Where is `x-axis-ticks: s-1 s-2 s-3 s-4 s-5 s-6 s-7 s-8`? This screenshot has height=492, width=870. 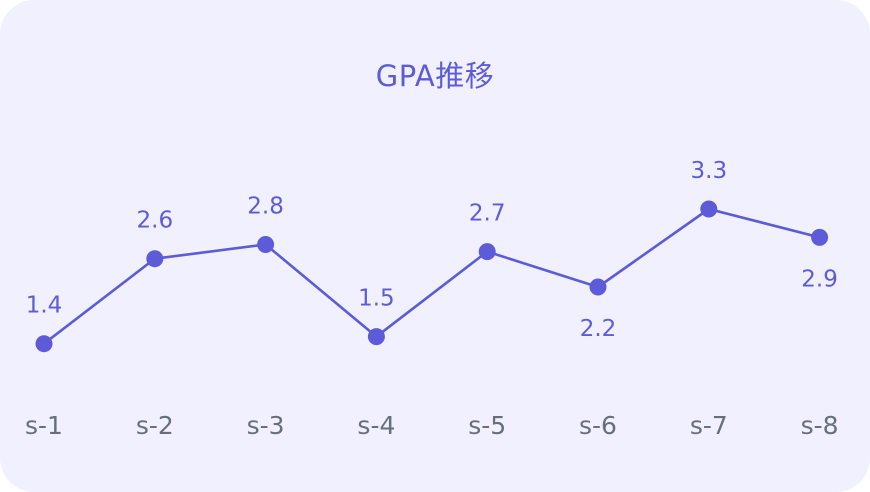 x-axis-ticks: s-1 s-2 s-3 s-4 s-5 s-6 s-7 s-8 is located at coordinates (432, 425).